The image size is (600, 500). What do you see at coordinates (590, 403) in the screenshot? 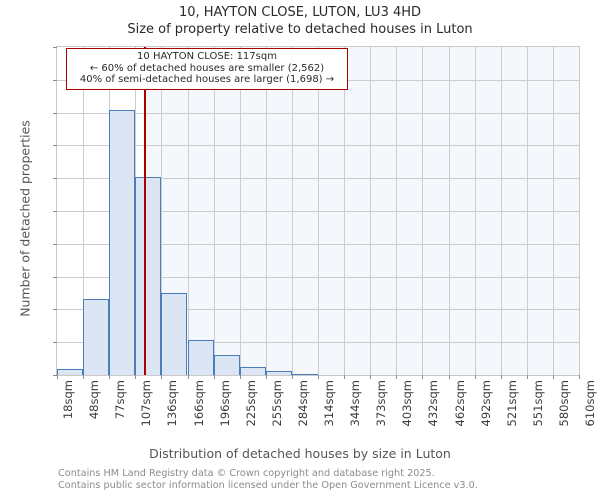
I see `x-tick-label: 610sqm` at bounding box center [590, 403].